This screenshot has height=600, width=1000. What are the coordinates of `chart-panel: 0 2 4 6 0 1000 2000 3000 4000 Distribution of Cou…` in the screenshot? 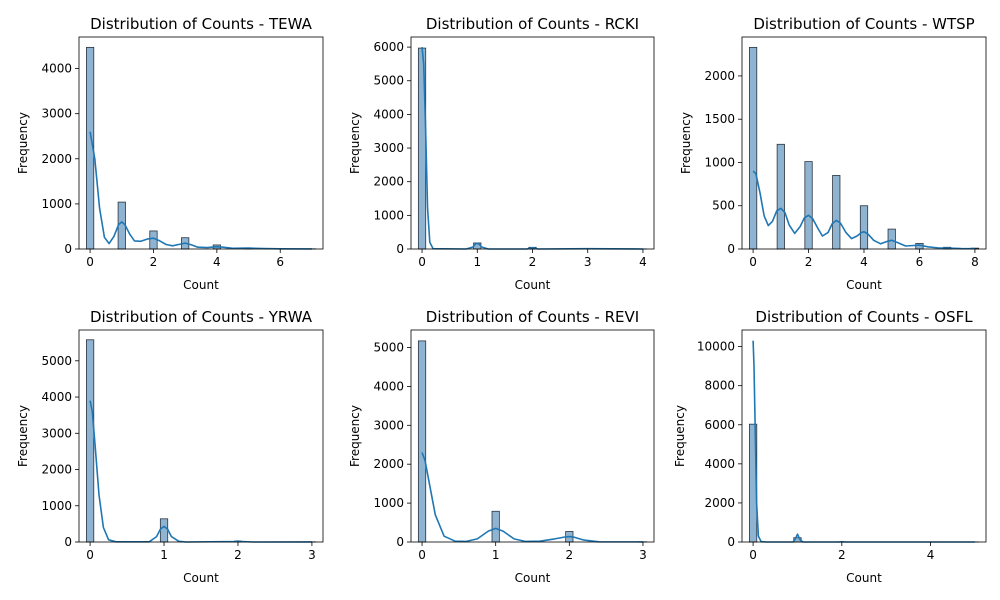 It's located at (170, 153).